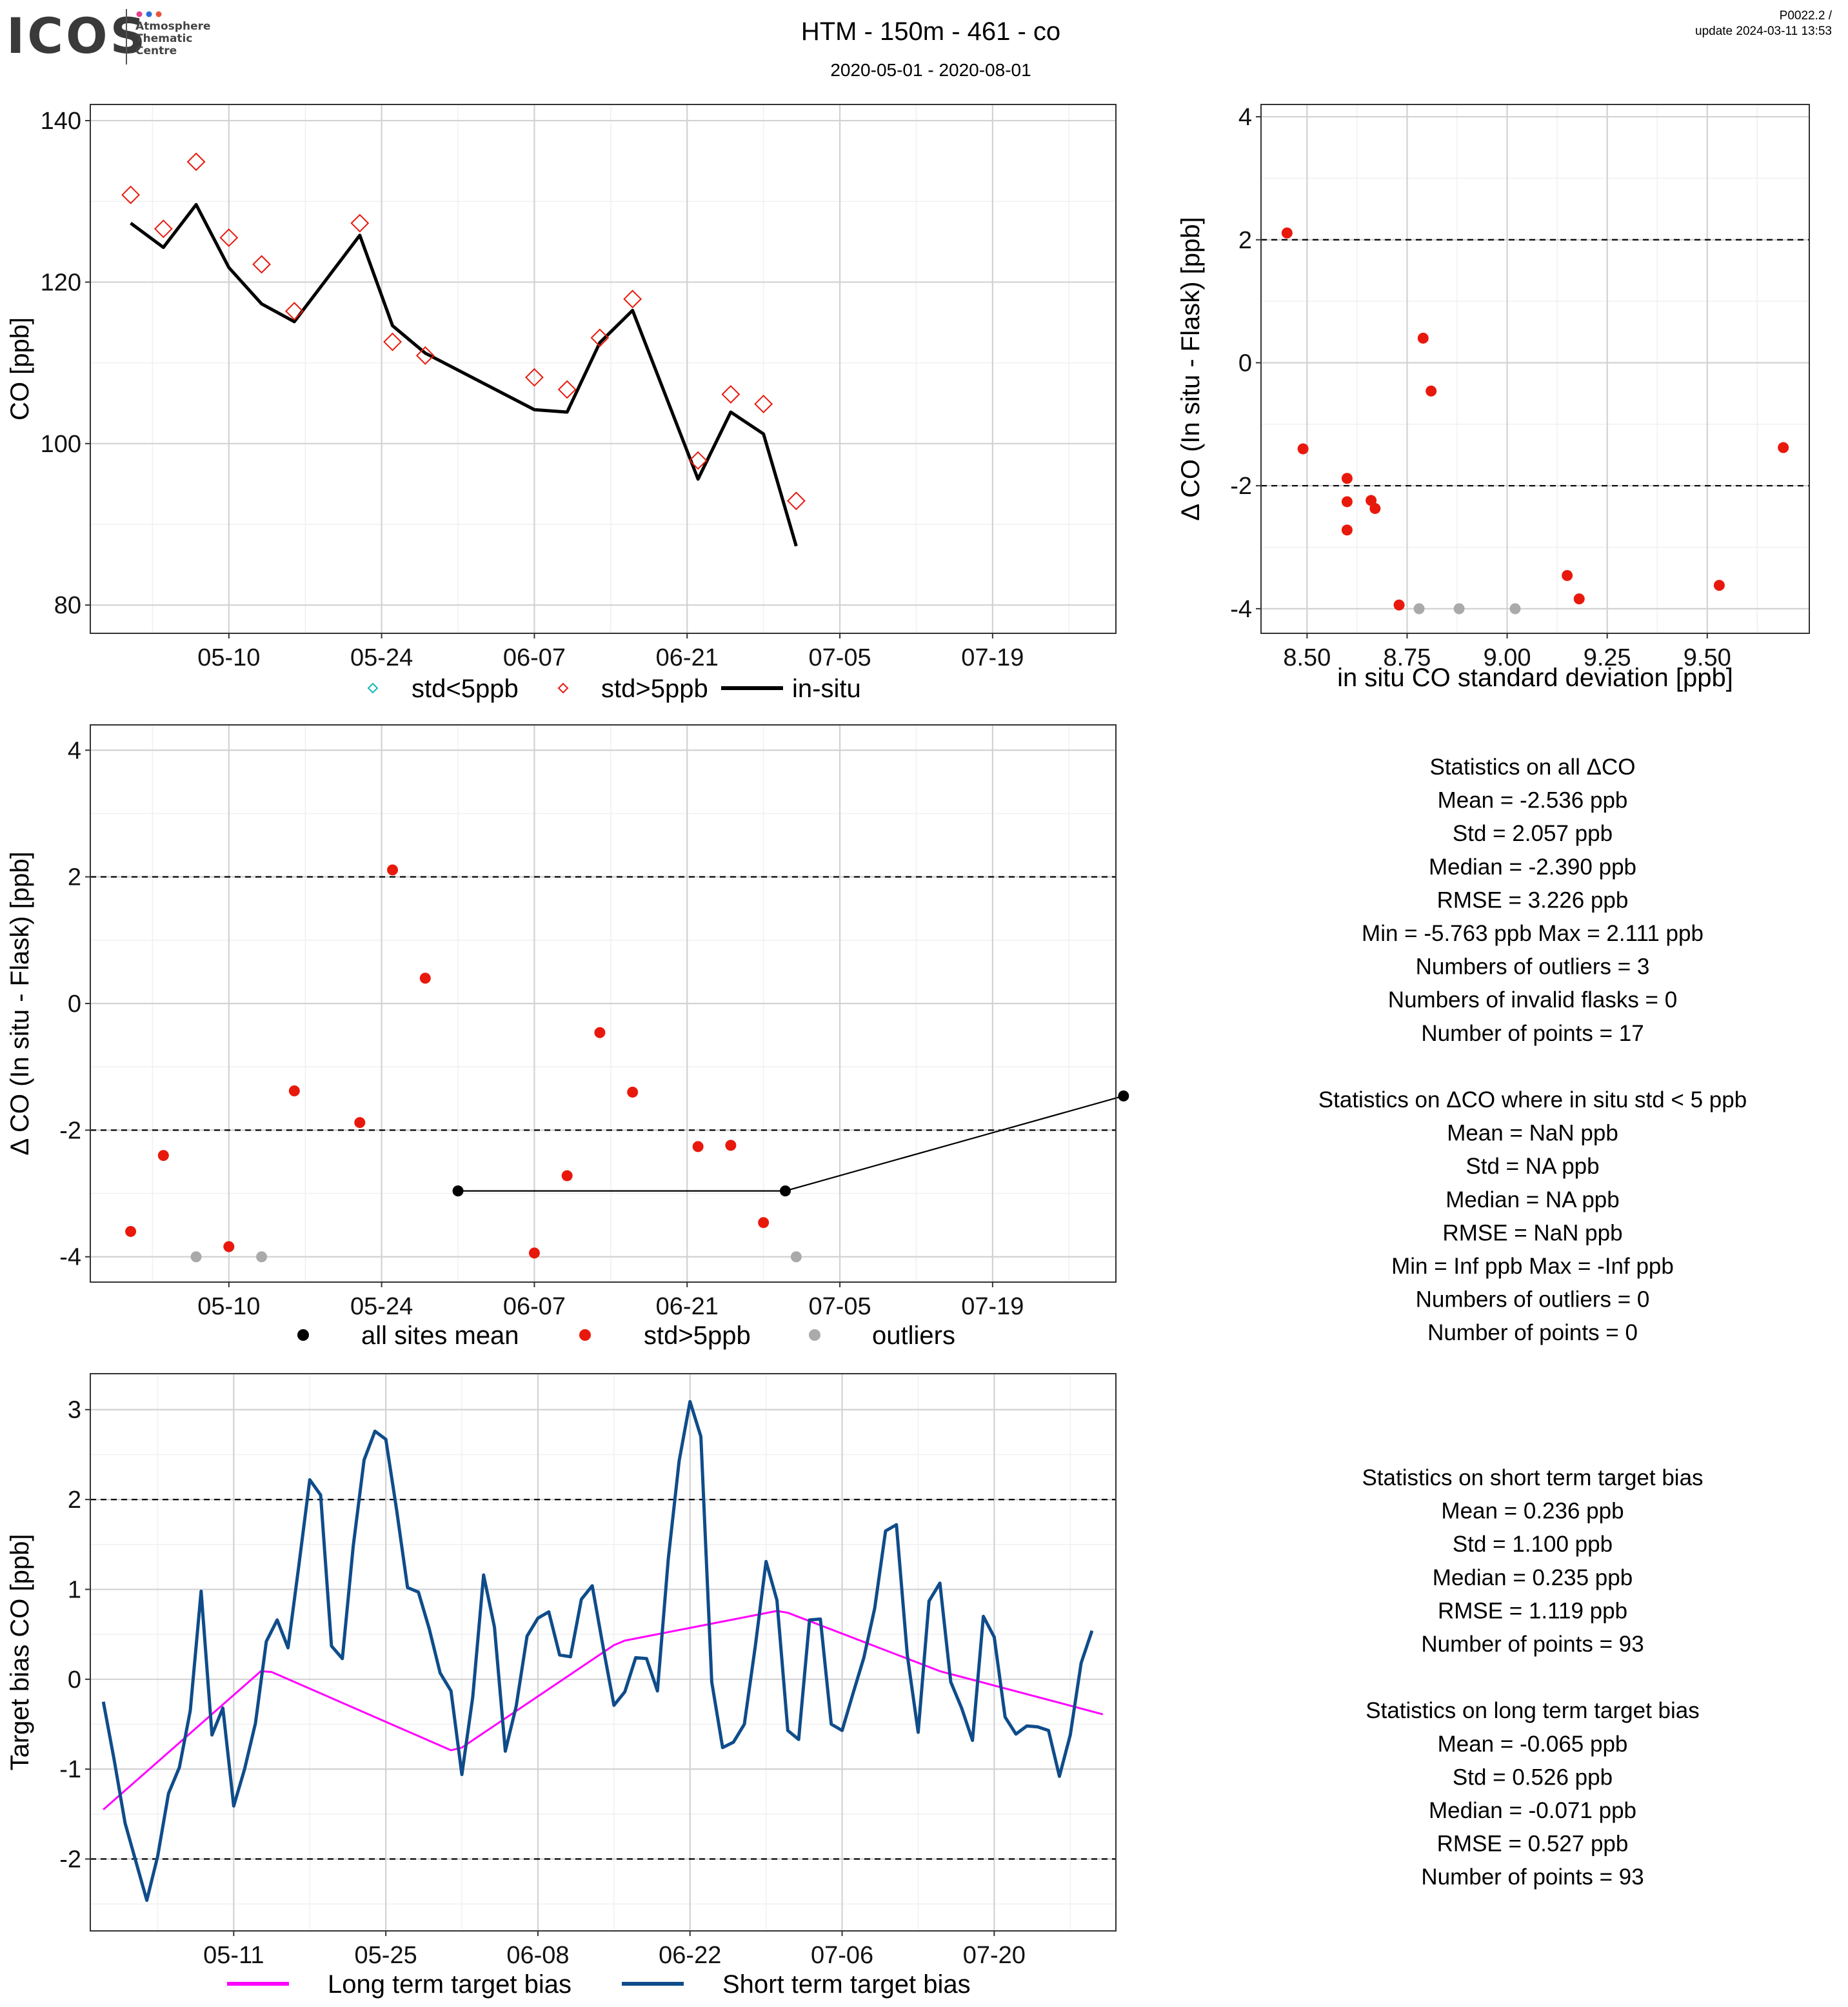 The image size is (1848, 2007). I want to click on x-tick-label: 06-21, so click(687, 657).